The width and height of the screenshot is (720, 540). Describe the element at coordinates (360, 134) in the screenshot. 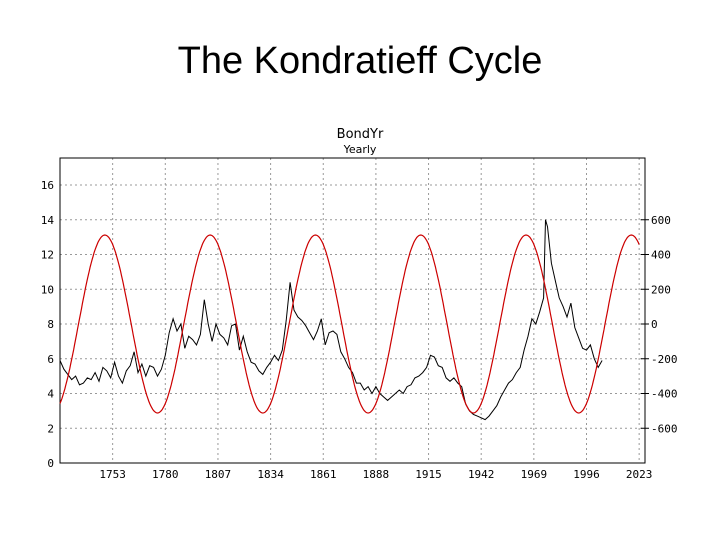

I see `chart-title: BondYr` at that location.